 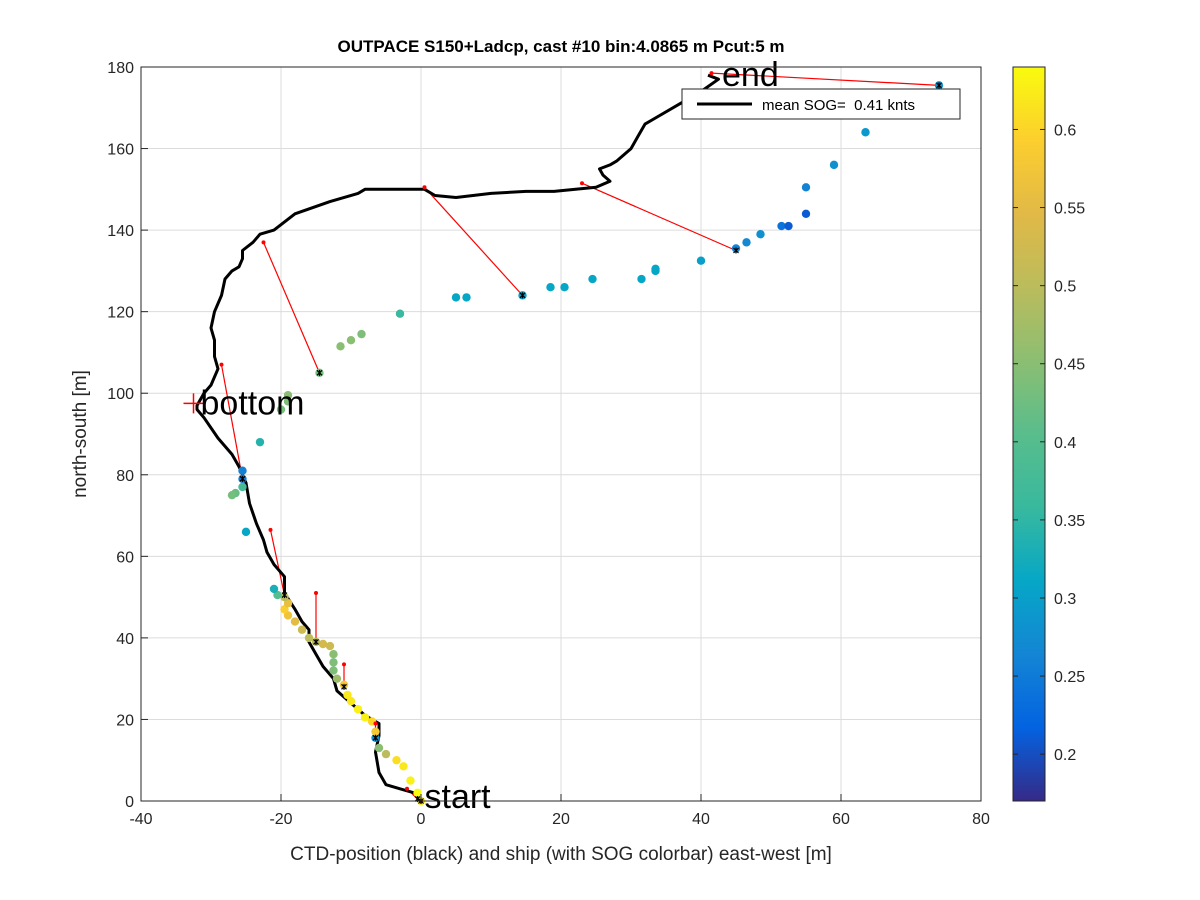 What do you see at coordinates (841, 819) in the screenshot?
I see `x-tick-label: 60` at bounding box center [841, 819].